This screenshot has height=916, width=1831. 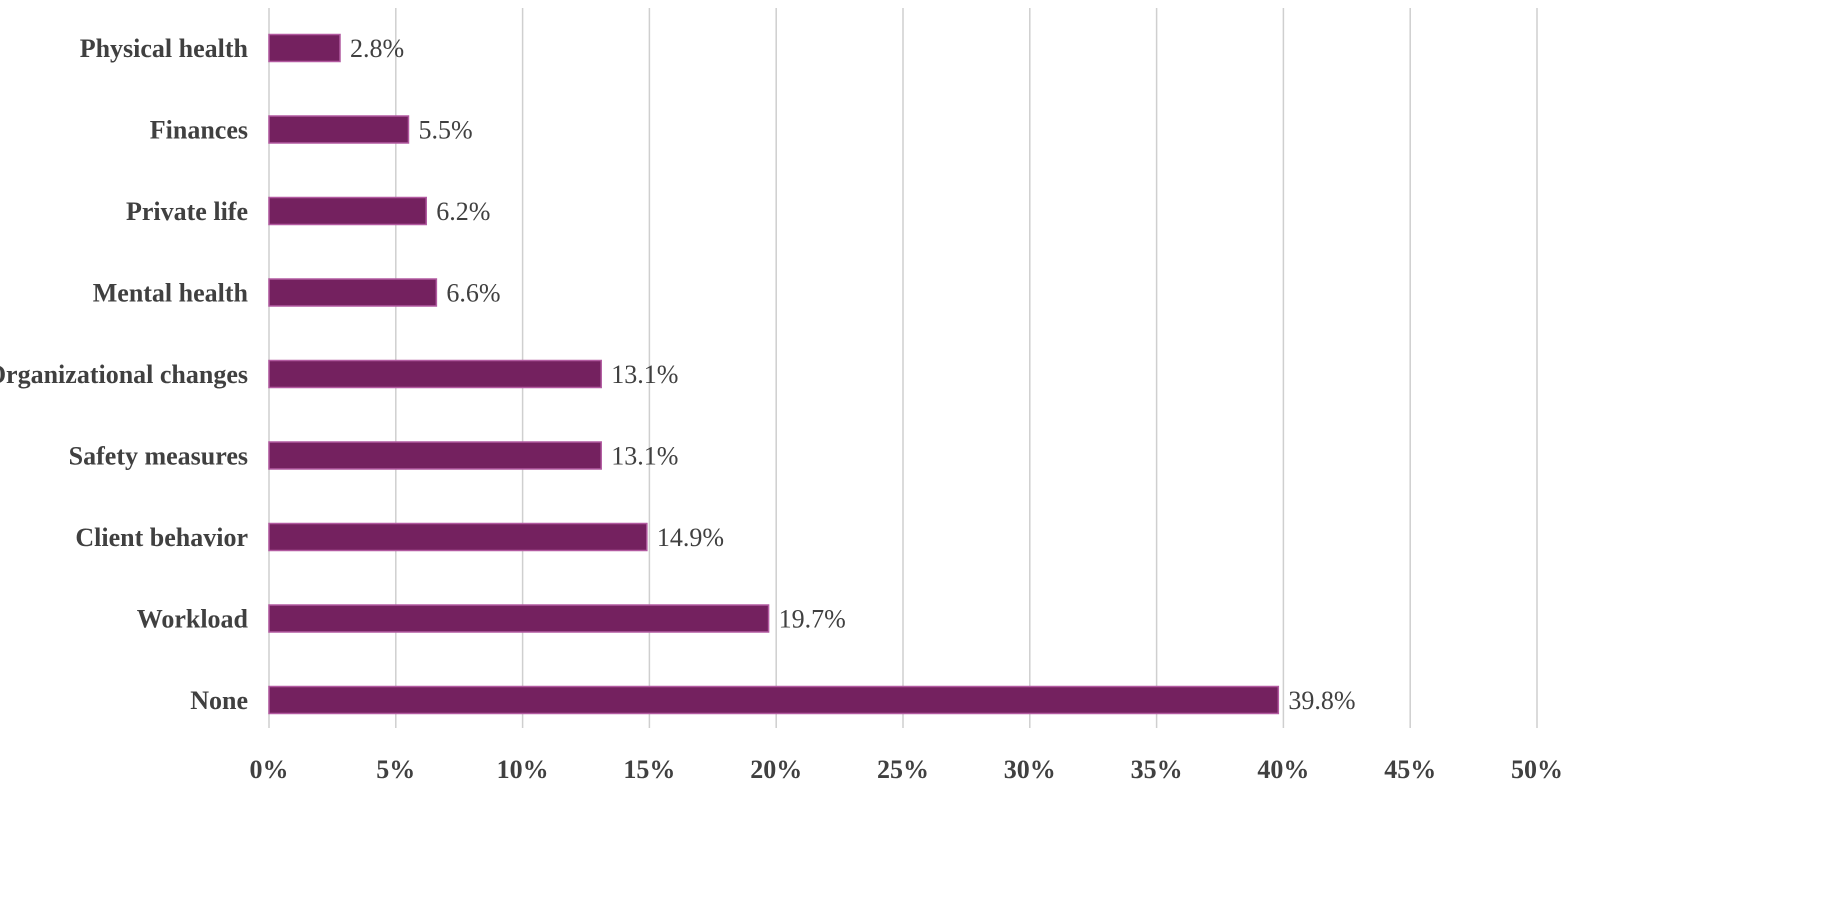 I want to click on category-label: Physical health, so click(x=164, y=48).